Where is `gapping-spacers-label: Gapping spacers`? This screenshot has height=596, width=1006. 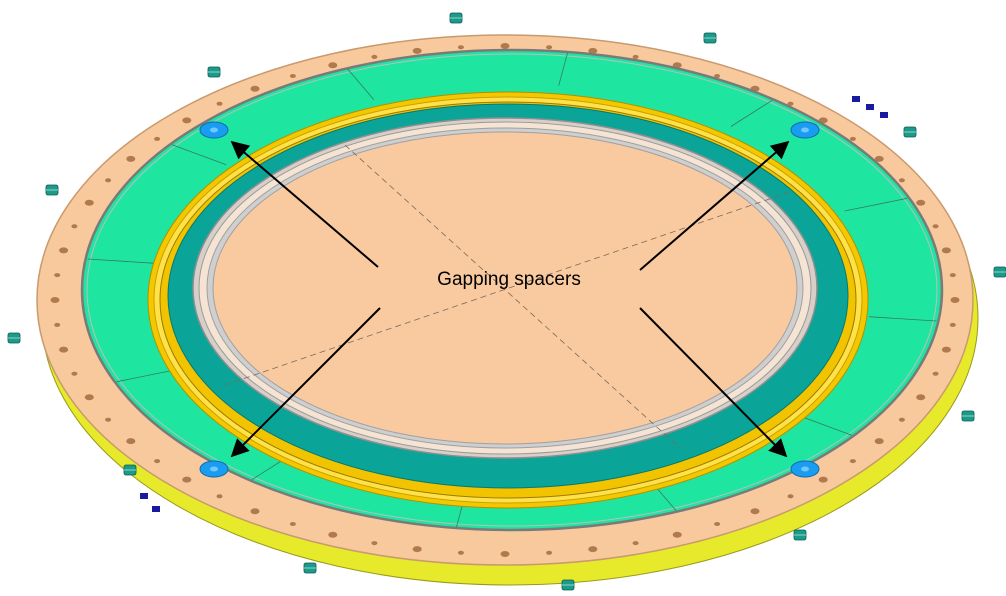 gapping-spacers-label: Gapping spacers is located at coordinates (509, 279).